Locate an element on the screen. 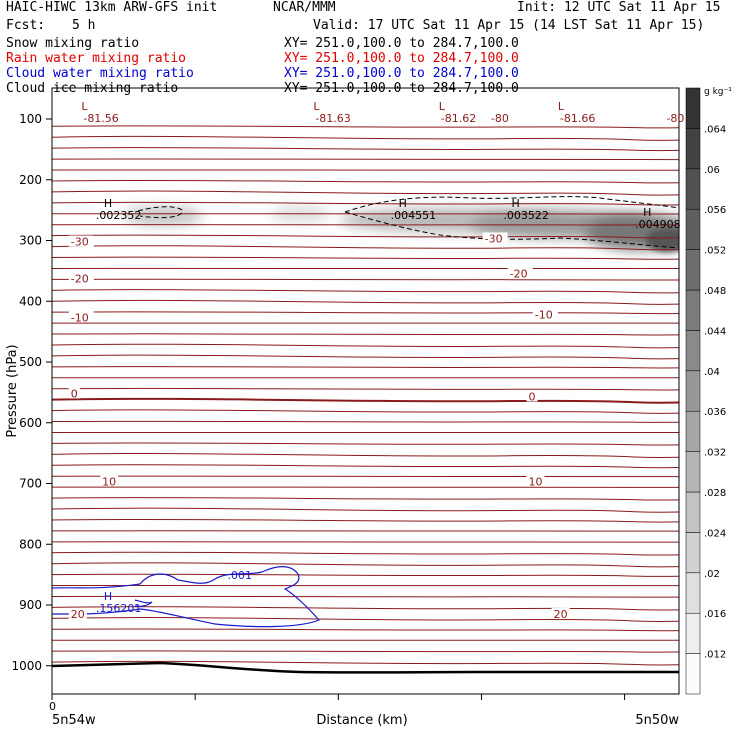 The width and height of the screenshot is (740, 740). colorbar-tick-label: .052 is located at coordinates (715, 251).